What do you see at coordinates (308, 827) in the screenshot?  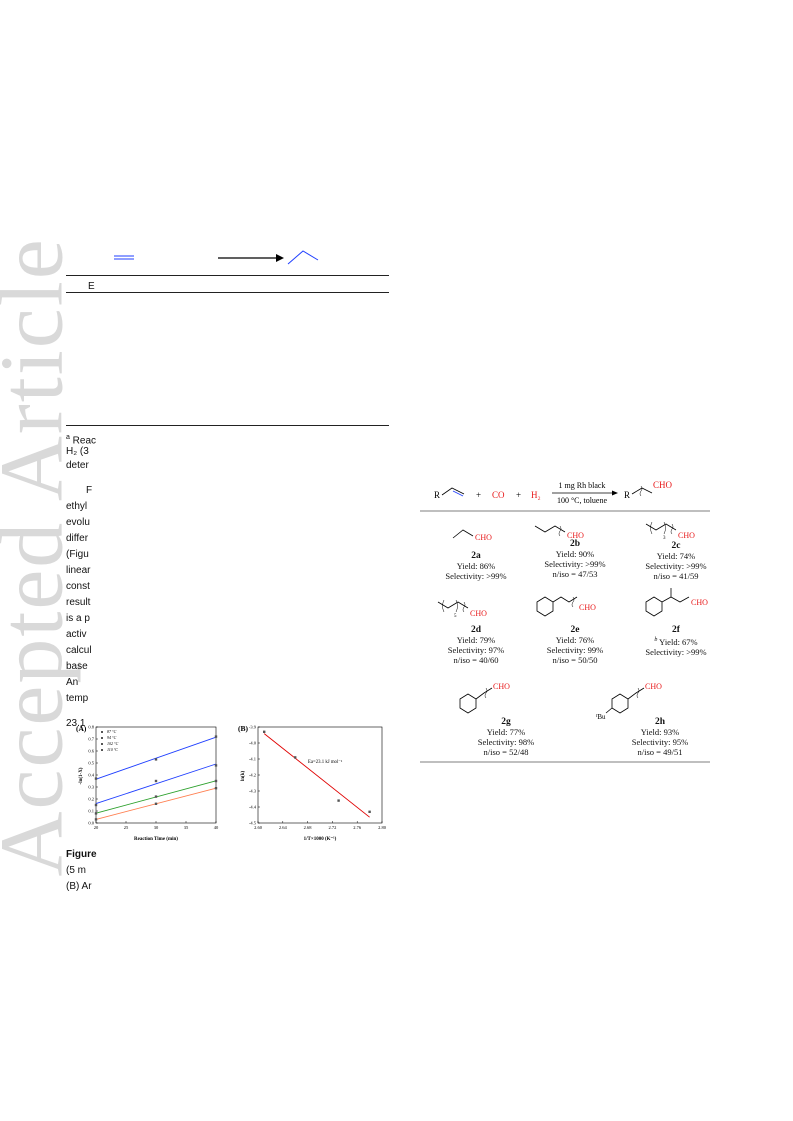 I see `x-tick-label: 2.68` at bounding box center [308, 827].